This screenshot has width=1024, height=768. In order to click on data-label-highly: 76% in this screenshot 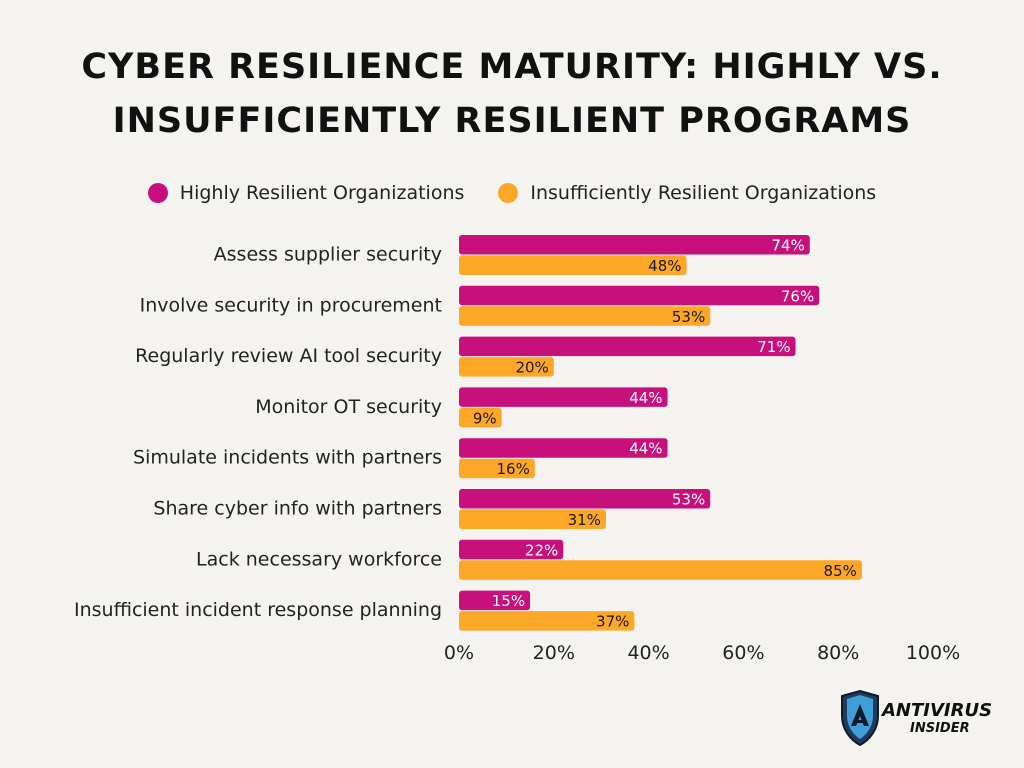, I will do `click(797, 296)`.